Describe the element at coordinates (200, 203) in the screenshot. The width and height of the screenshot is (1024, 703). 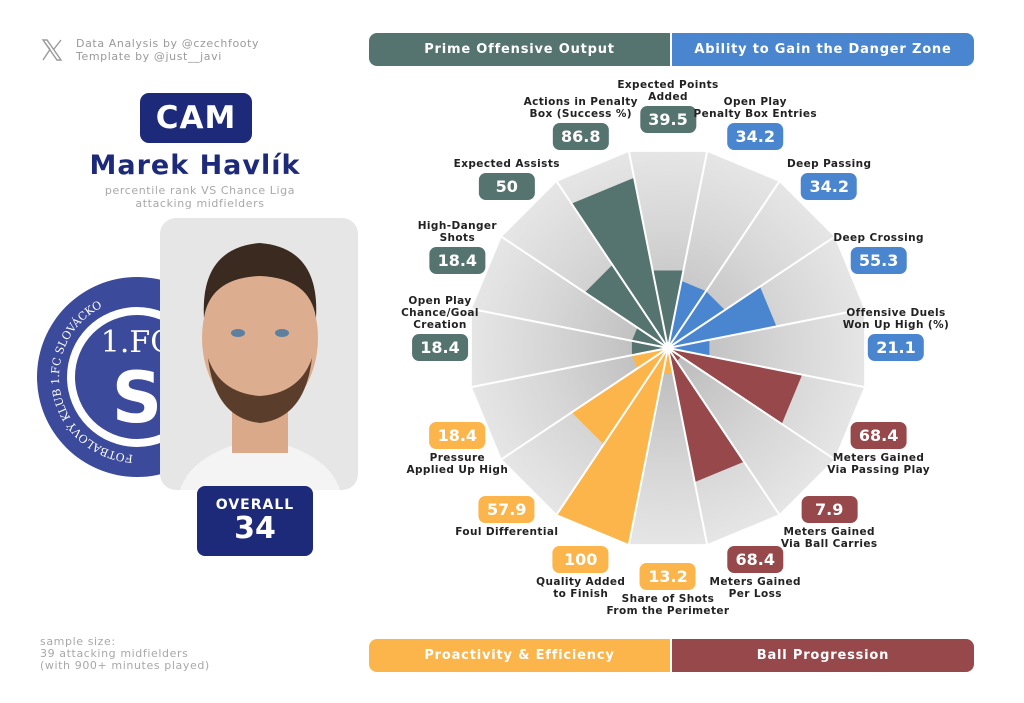
I see `subtitle-line-2: attacking midfielders` at that location.